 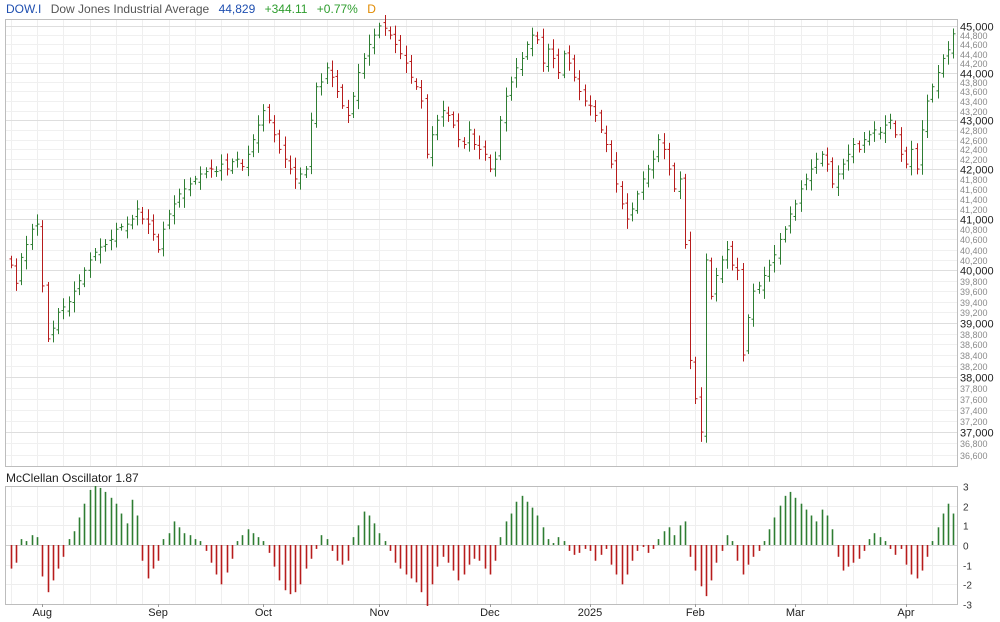 What do you see at coordinates (974, 367) in the screenshot?
I see `y-tick-label-minor: 38,200` at bounding box center [974, 367].